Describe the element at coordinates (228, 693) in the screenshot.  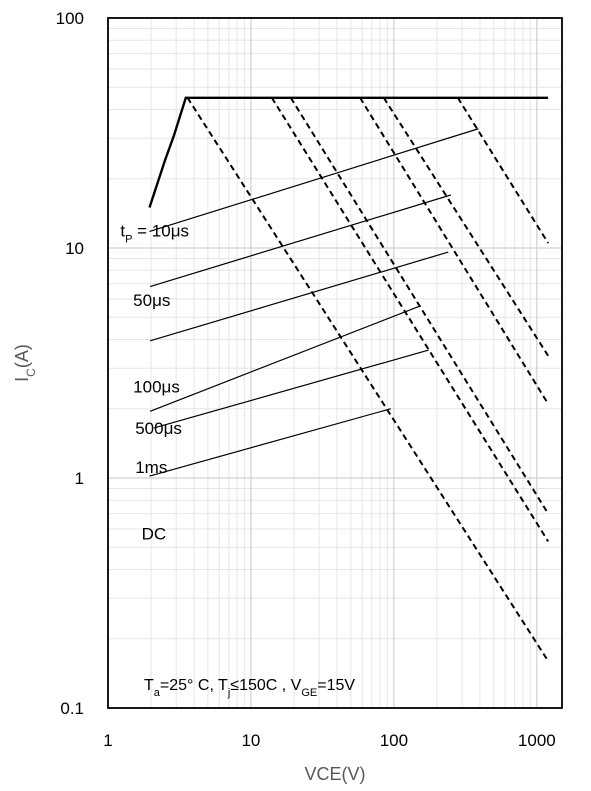
I see `cond-tj-sub: j` at that location.